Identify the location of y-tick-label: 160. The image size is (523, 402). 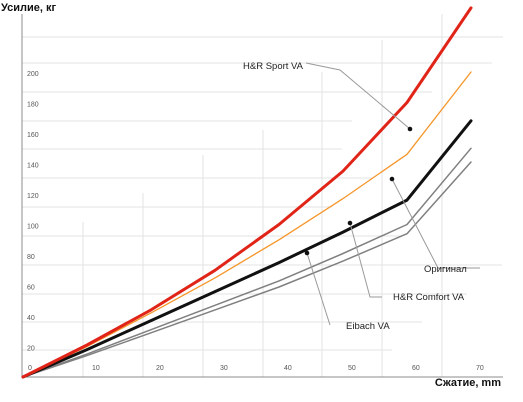
(33, 135).